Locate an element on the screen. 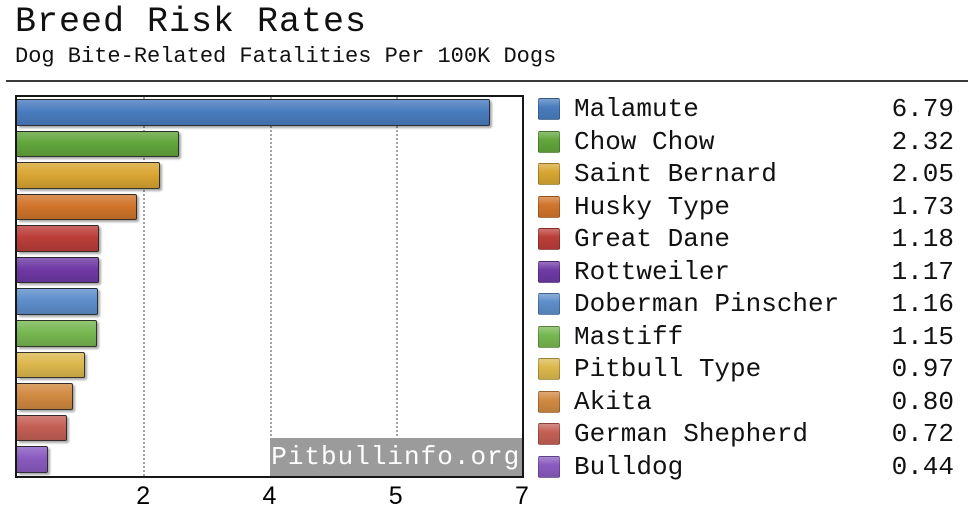 This screenshot has height=519, width=980. x-tick-label: 4 is located at coordinates (269, 496).